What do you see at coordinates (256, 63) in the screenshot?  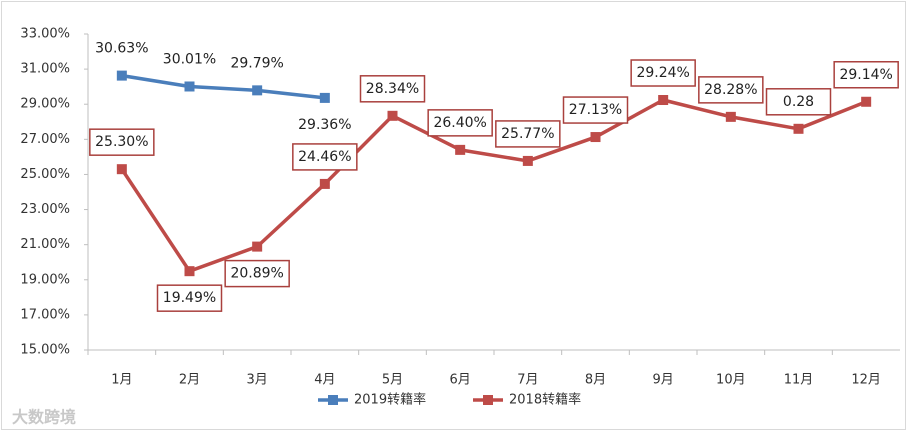 I see `data-label: 29.79%` at bounding box center [256, 63].